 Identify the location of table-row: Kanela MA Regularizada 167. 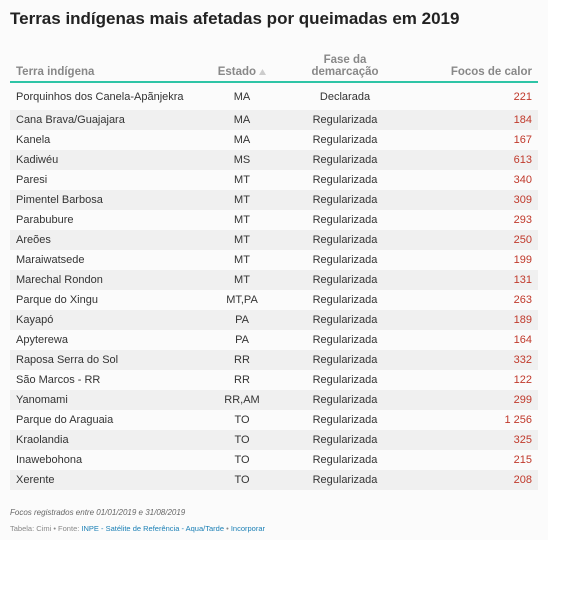
(274, 140).